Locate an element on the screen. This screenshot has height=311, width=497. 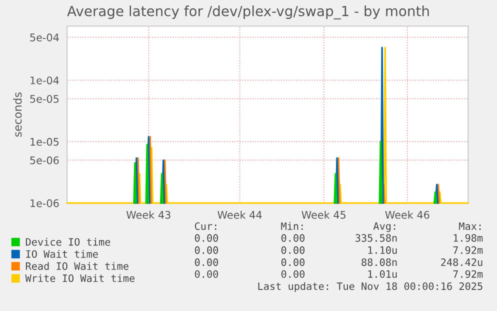
y-tick-label: 5e-05 is located at coordinates (44, 98).